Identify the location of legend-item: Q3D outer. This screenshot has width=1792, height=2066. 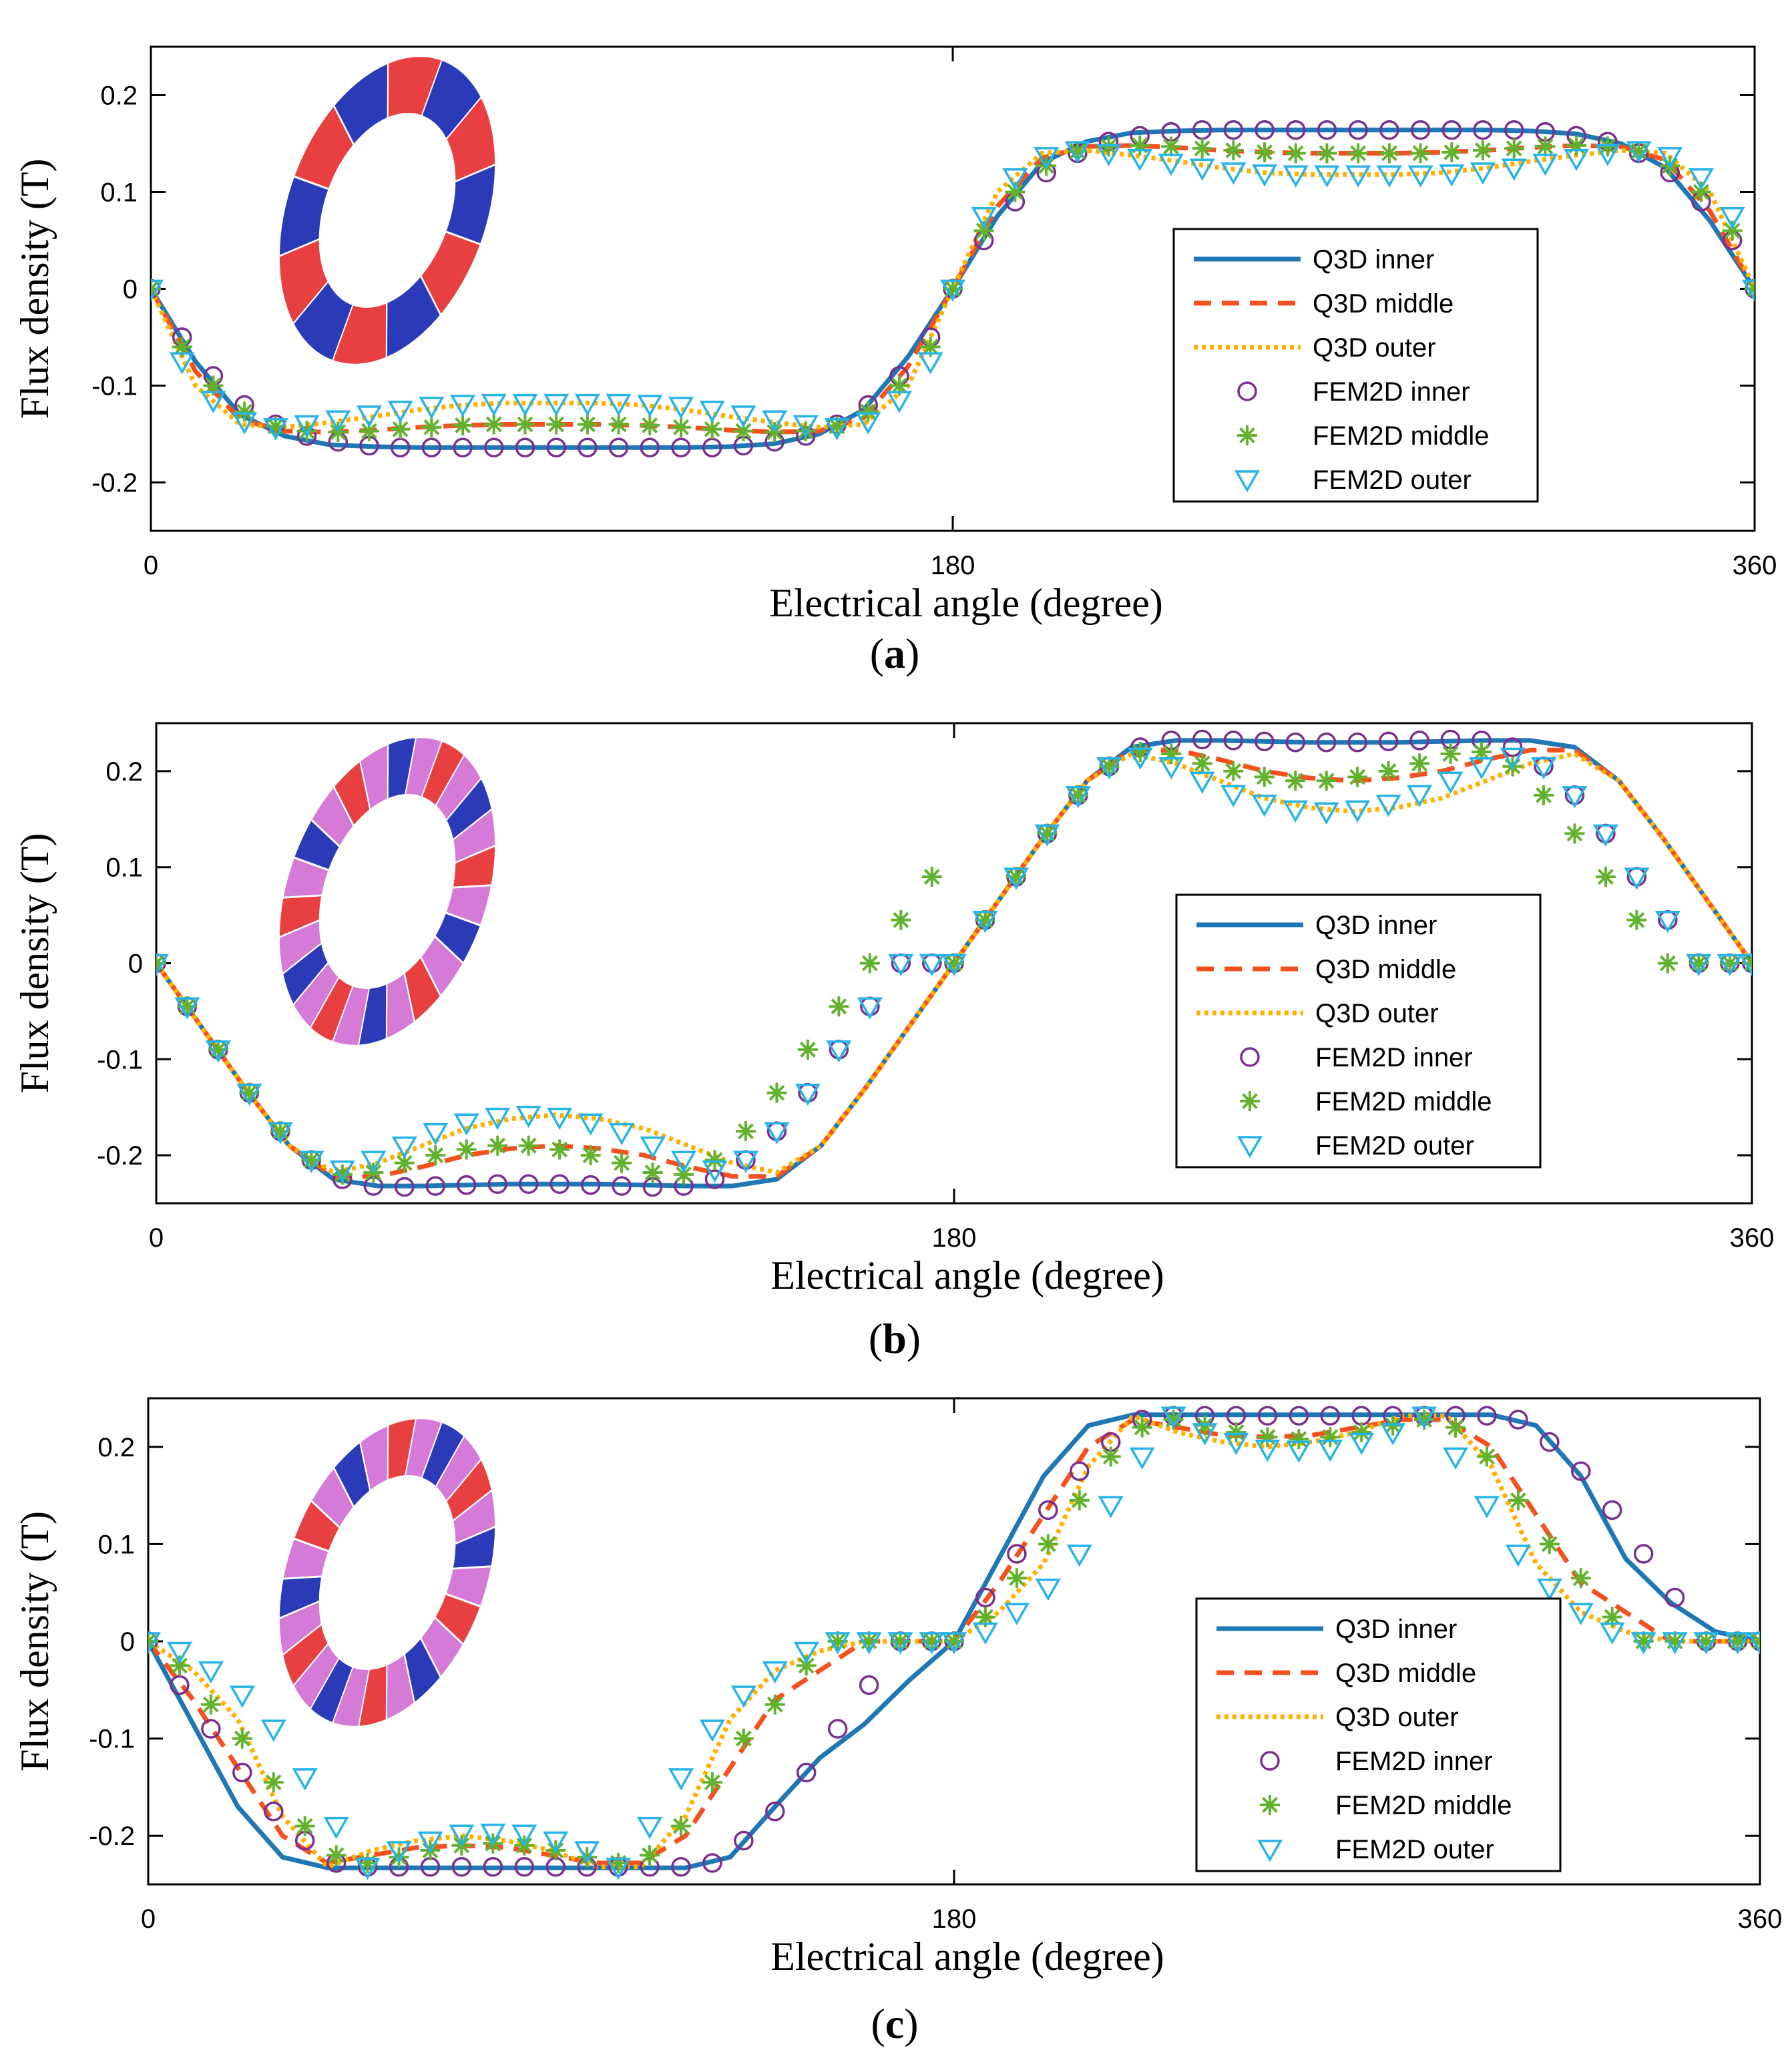
(1338, 1717).